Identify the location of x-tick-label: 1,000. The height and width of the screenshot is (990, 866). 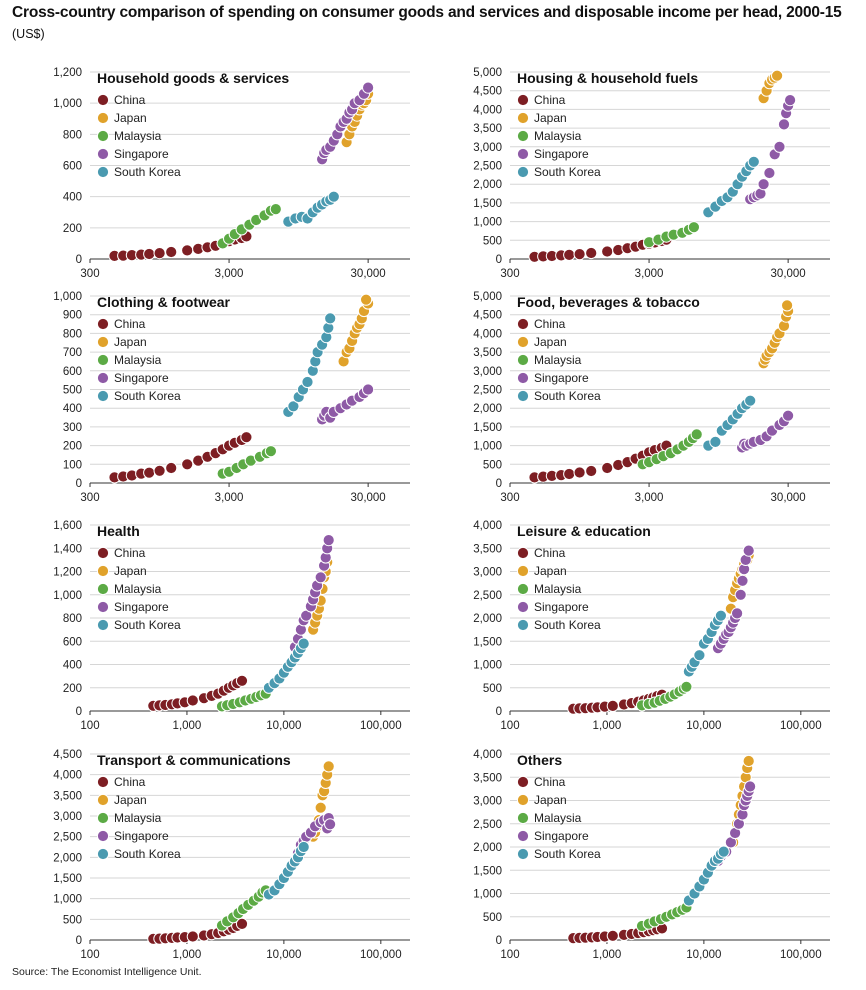
(187, 955).